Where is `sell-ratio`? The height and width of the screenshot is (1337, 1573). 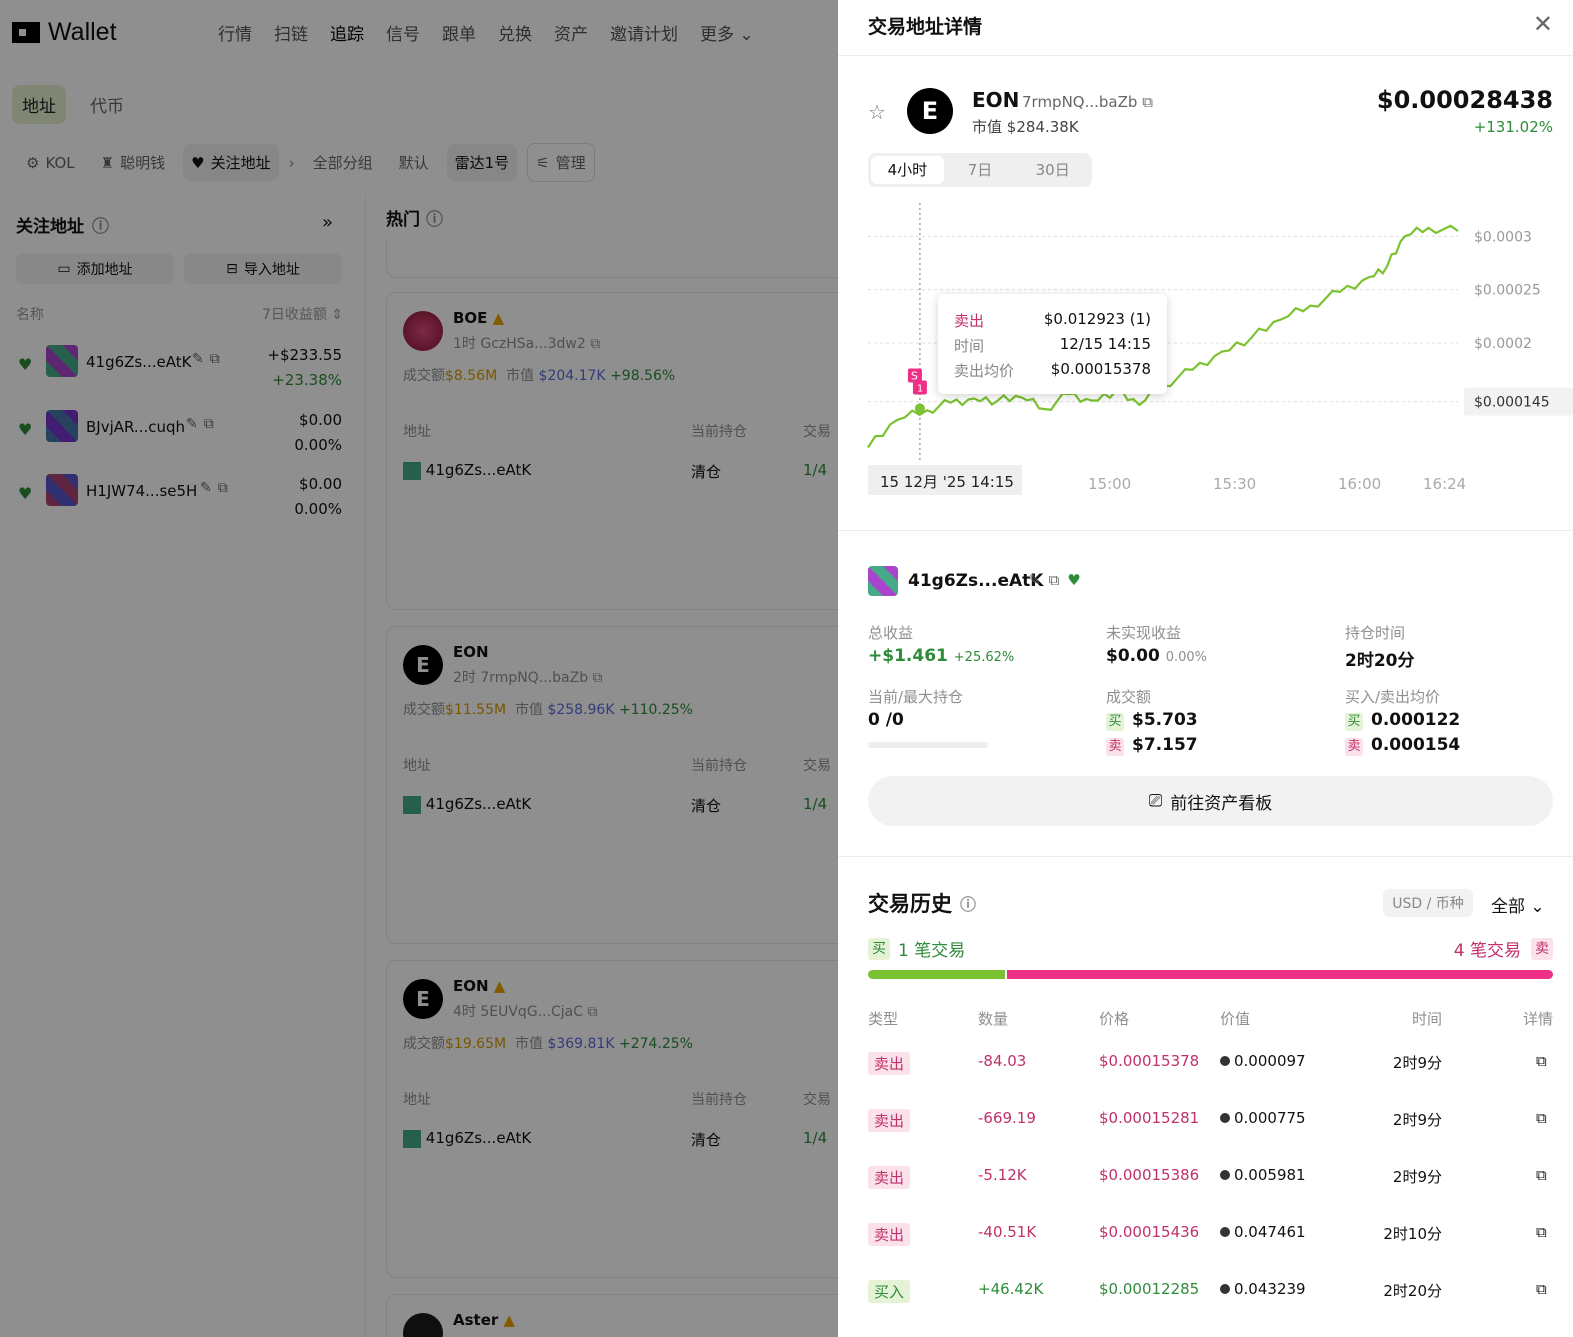
sell-ratio is located at coordinates (1280, 974).